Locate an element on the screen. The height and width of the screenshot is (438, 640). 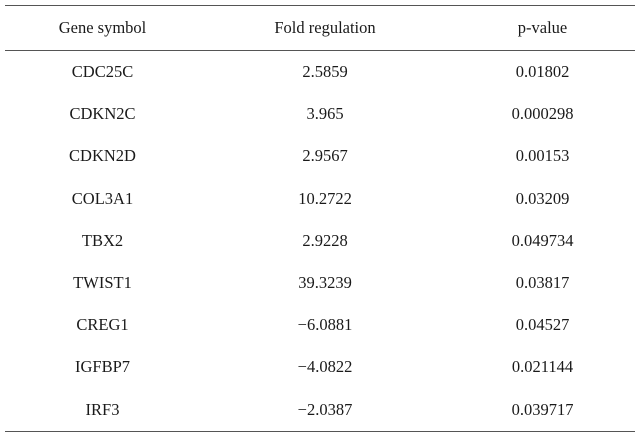
cell-fold-regulation: −4.0822 is located at coordinates (325, 367).